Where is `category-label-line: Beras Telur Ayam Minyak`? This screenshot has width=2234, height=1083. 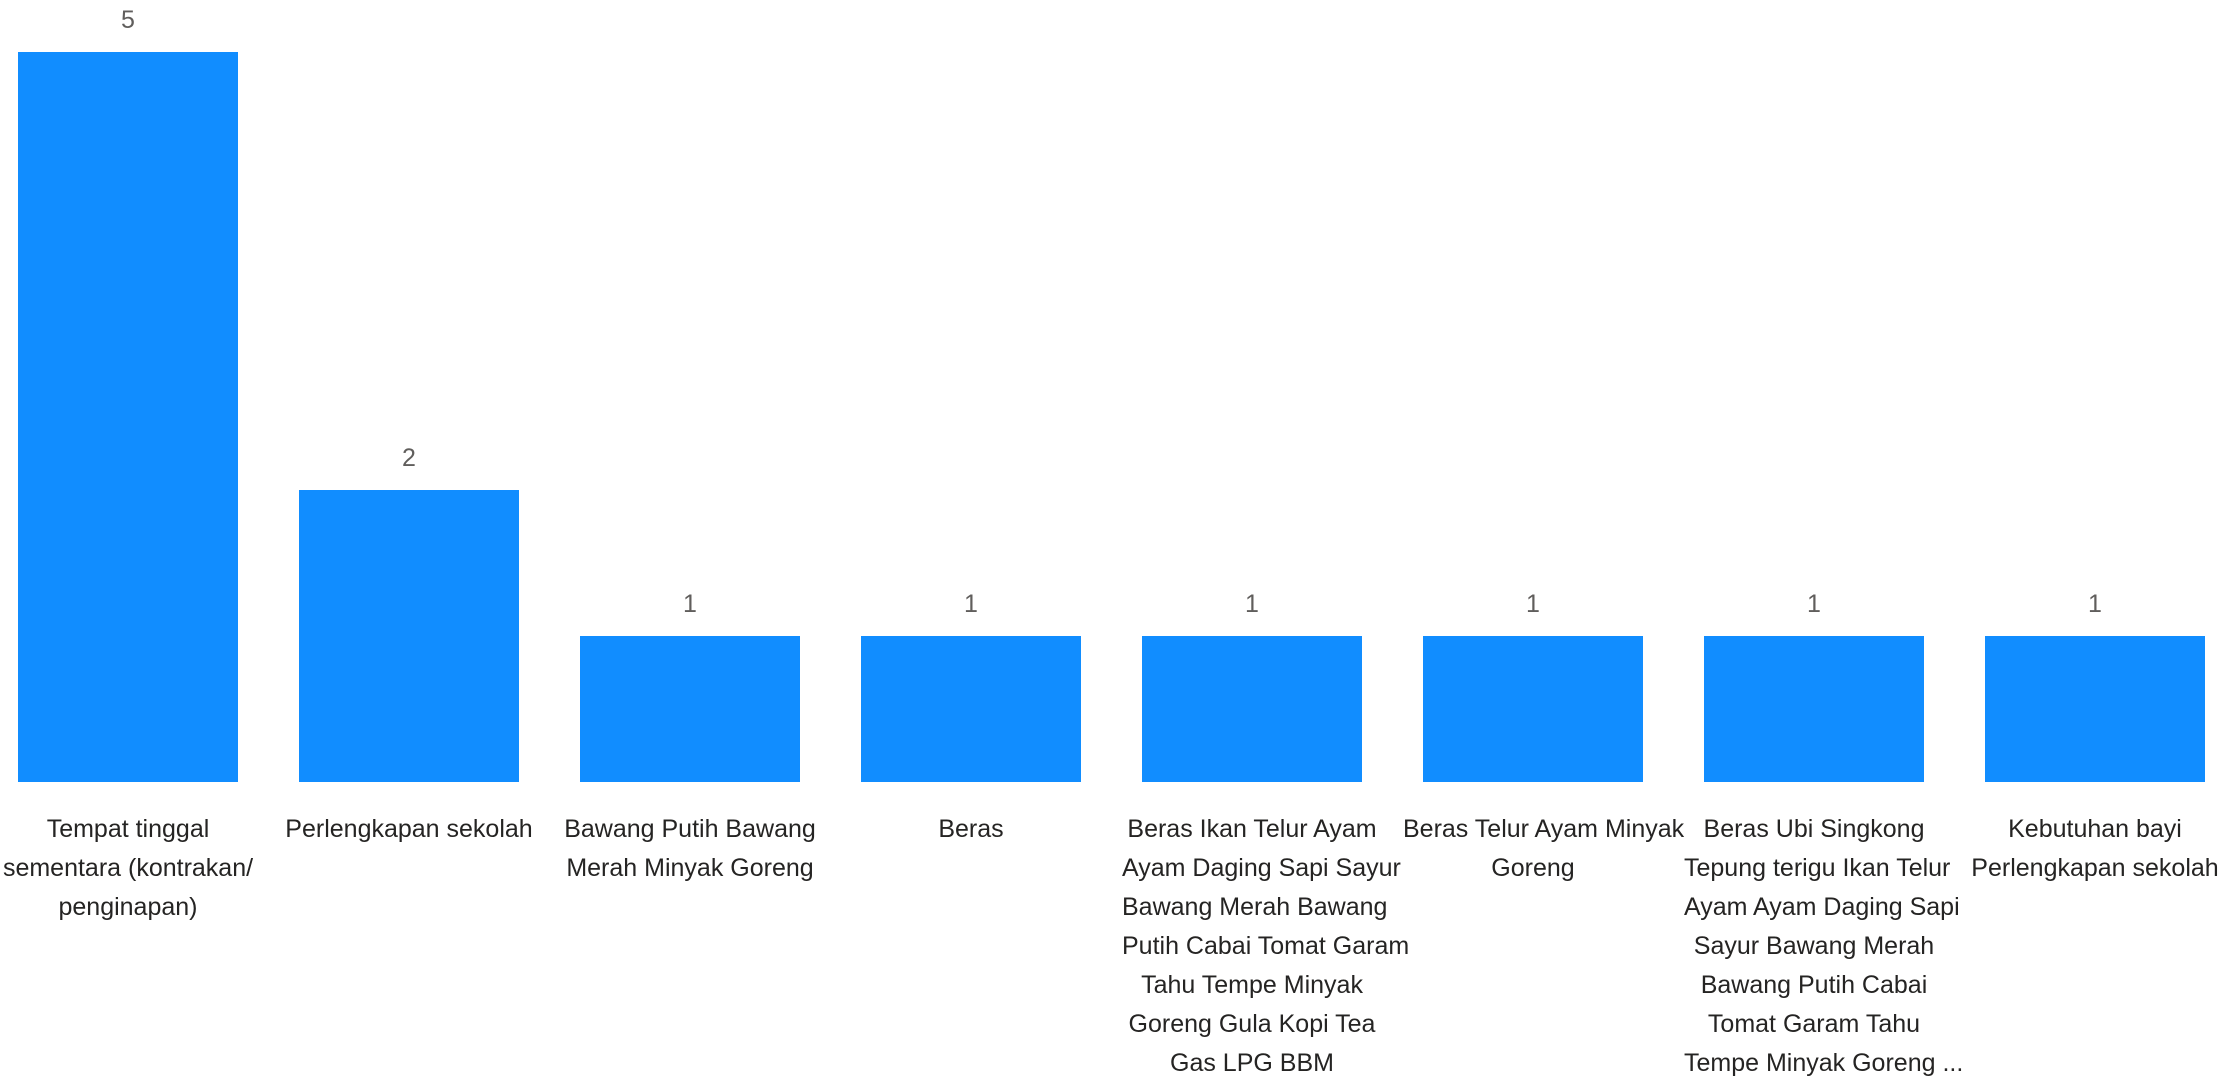 category-label-line: Beras Telur Ayam Minyak is located at coordinates (1544, 829).